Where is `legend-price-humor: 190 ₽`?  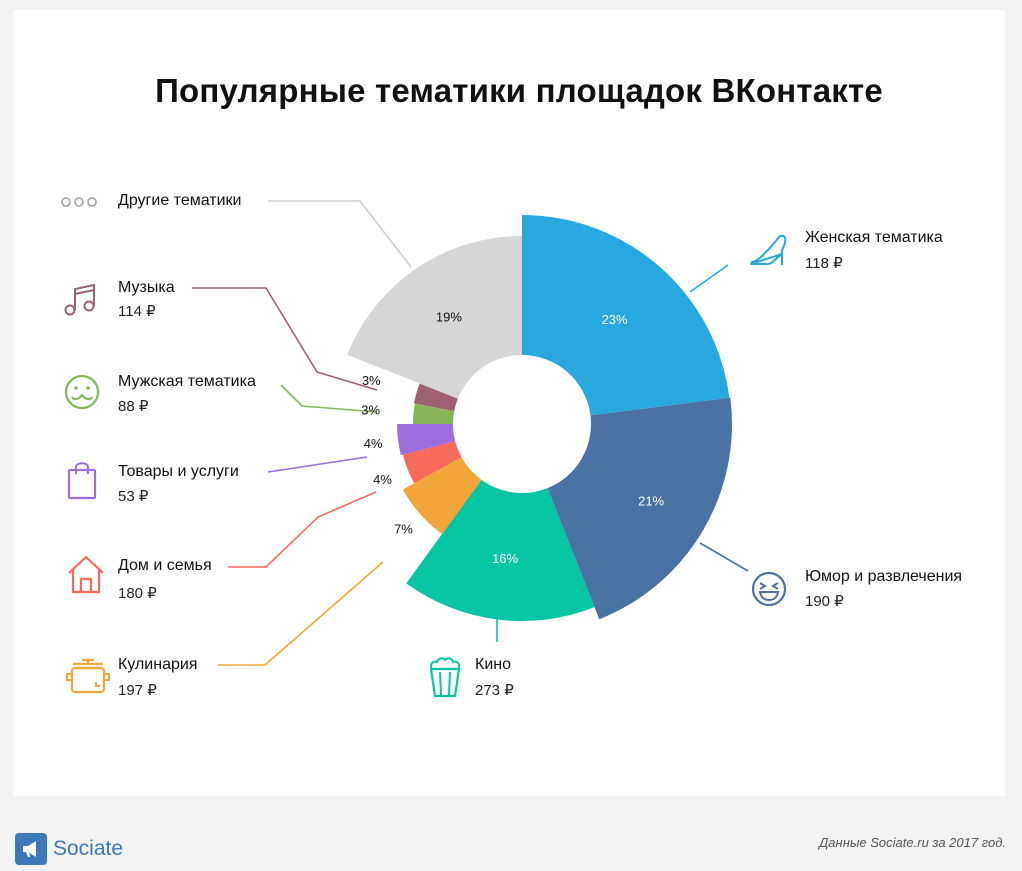
legend-price-humor: 190 ₽ is located at coordinates (824, 601).